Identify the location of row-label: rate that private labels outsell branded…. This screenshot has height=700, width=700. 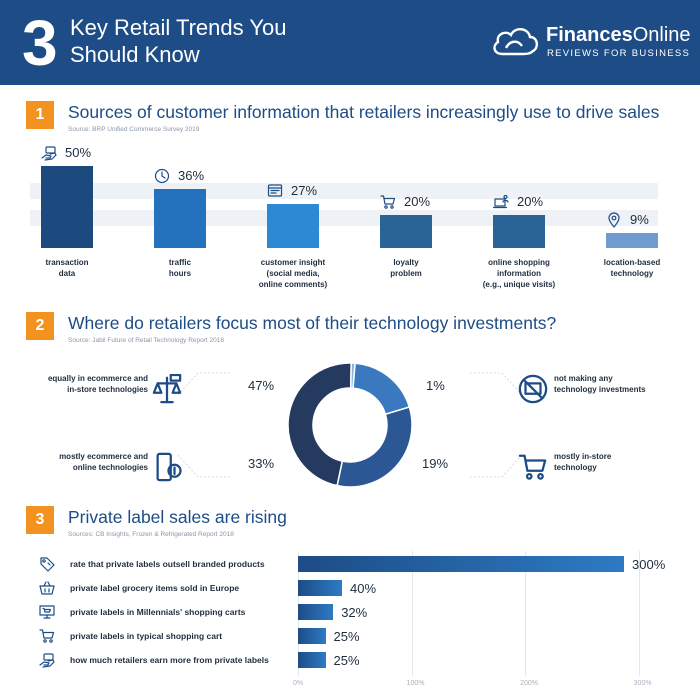
(167, 564).